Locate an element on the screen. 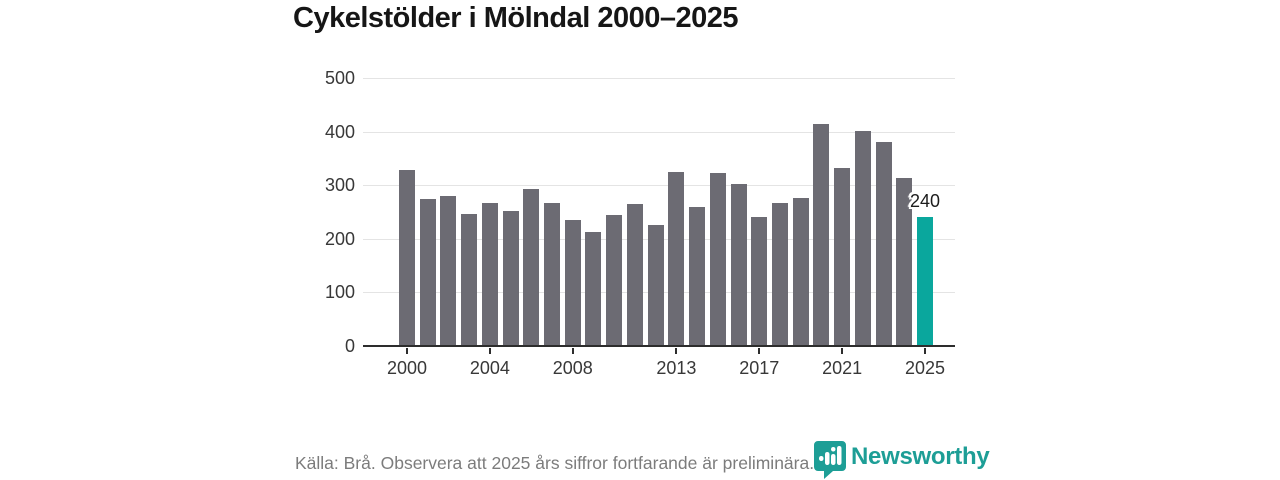 Image resolution: width=1280 pixels, height=480 pixels. x-tick-label: 2004 is located at coordinates (489, 368).